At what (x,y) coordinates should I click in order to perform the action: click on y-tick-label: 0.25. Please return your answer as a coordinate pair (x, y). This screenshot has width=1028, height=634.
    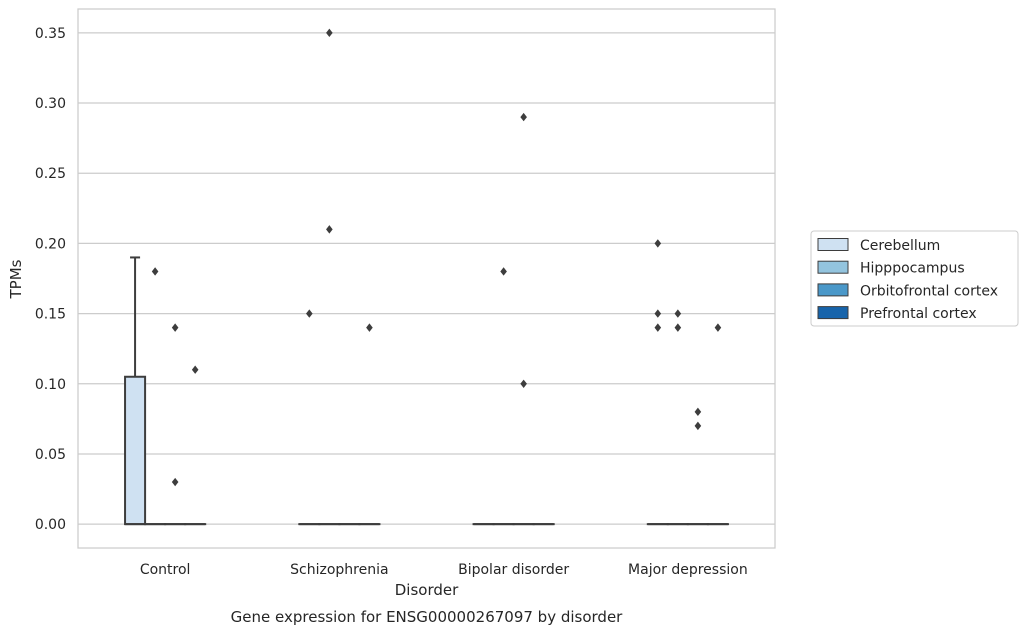
    Looking at the image, I should click on (50, 174).